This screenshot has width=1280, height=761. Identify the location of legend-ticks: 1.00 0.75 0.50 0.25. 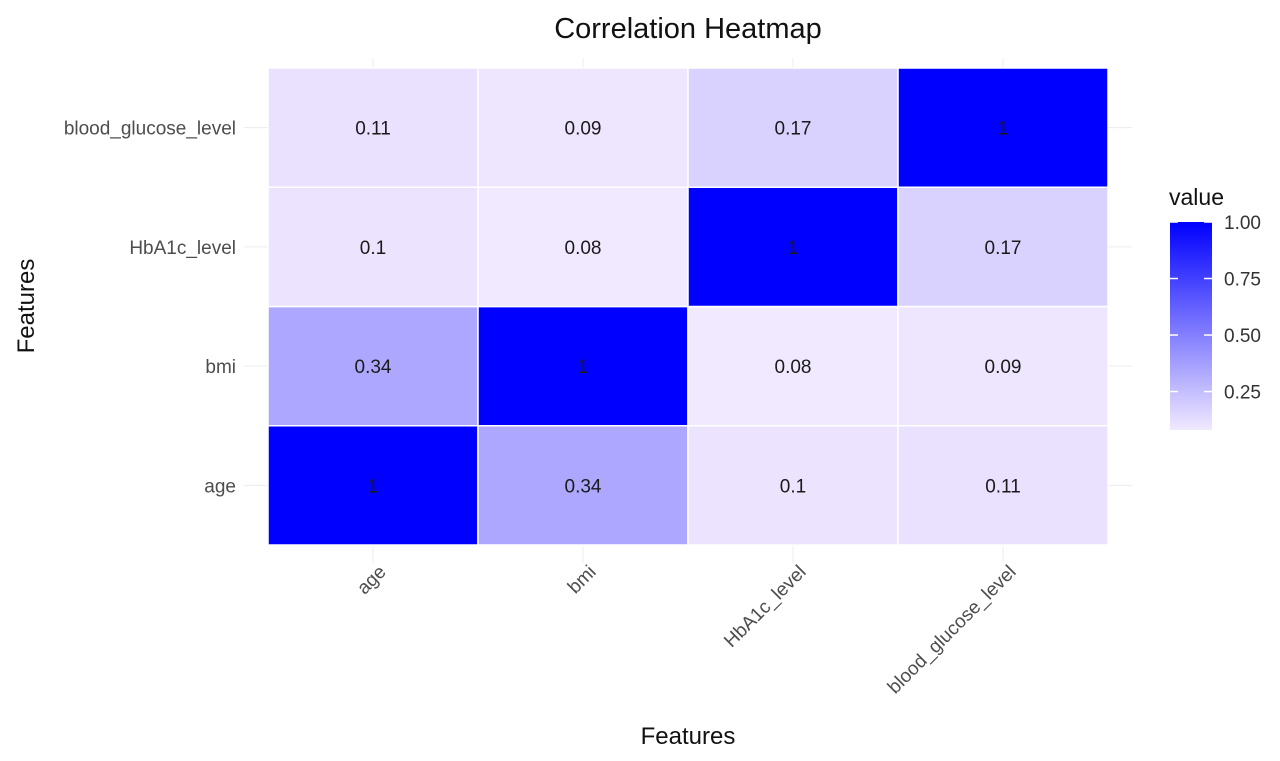
(1215, 308).